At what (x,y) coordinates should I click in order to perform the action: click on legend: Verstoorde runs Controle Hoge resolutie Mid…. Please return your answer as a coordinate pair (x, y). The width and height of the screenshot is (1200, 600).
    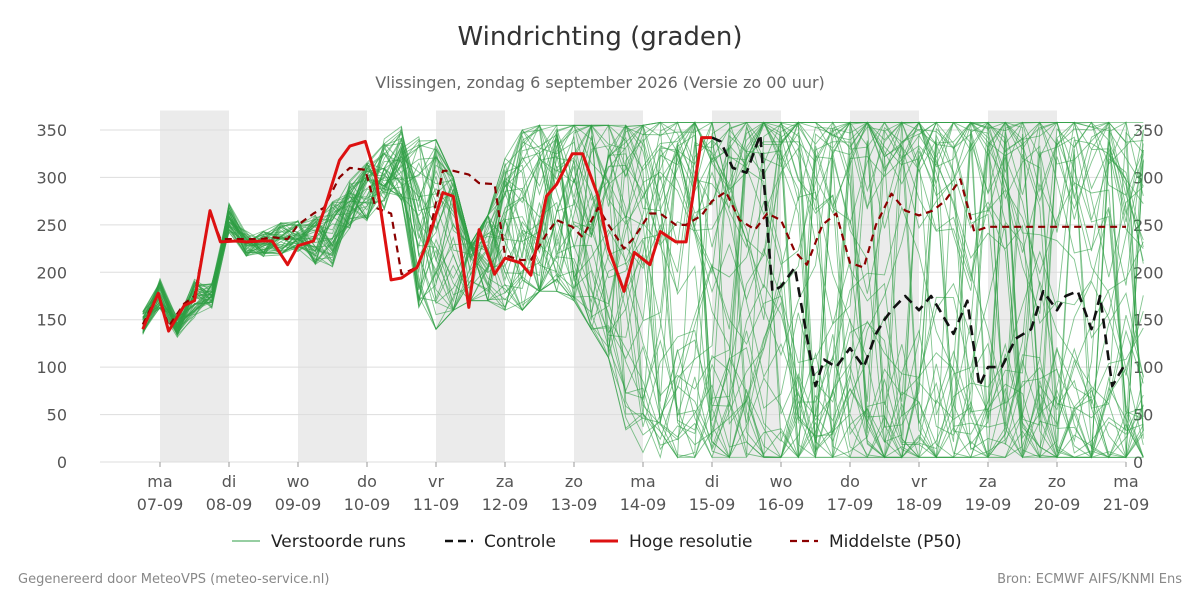
    Looking at the image, I should click on (597, 542).